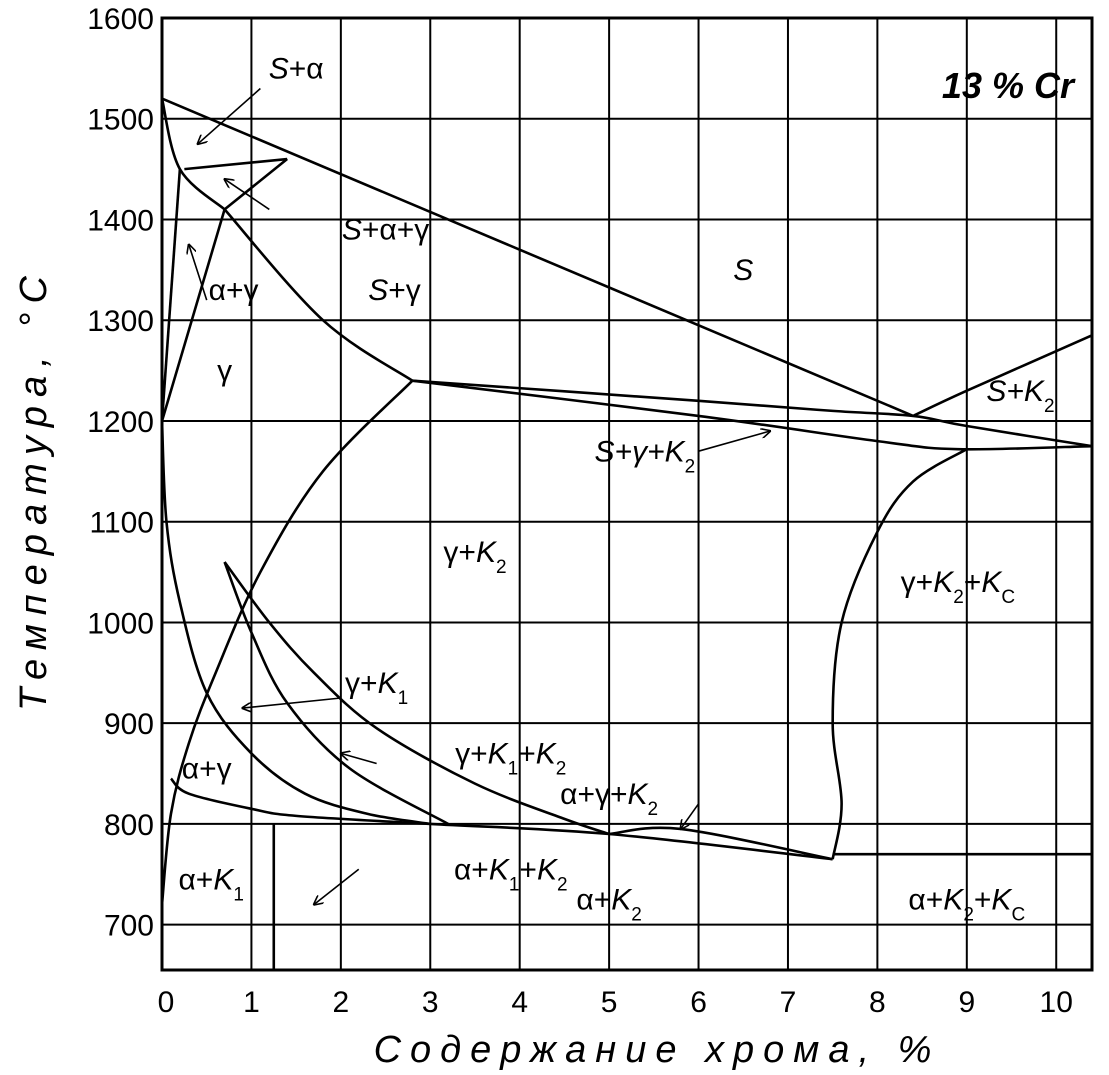 This screenshot has width=1109, height=1075. Describe the element at coordinates (129, 724) in the screenshot. I see `y-tick-label: 900` at that location.